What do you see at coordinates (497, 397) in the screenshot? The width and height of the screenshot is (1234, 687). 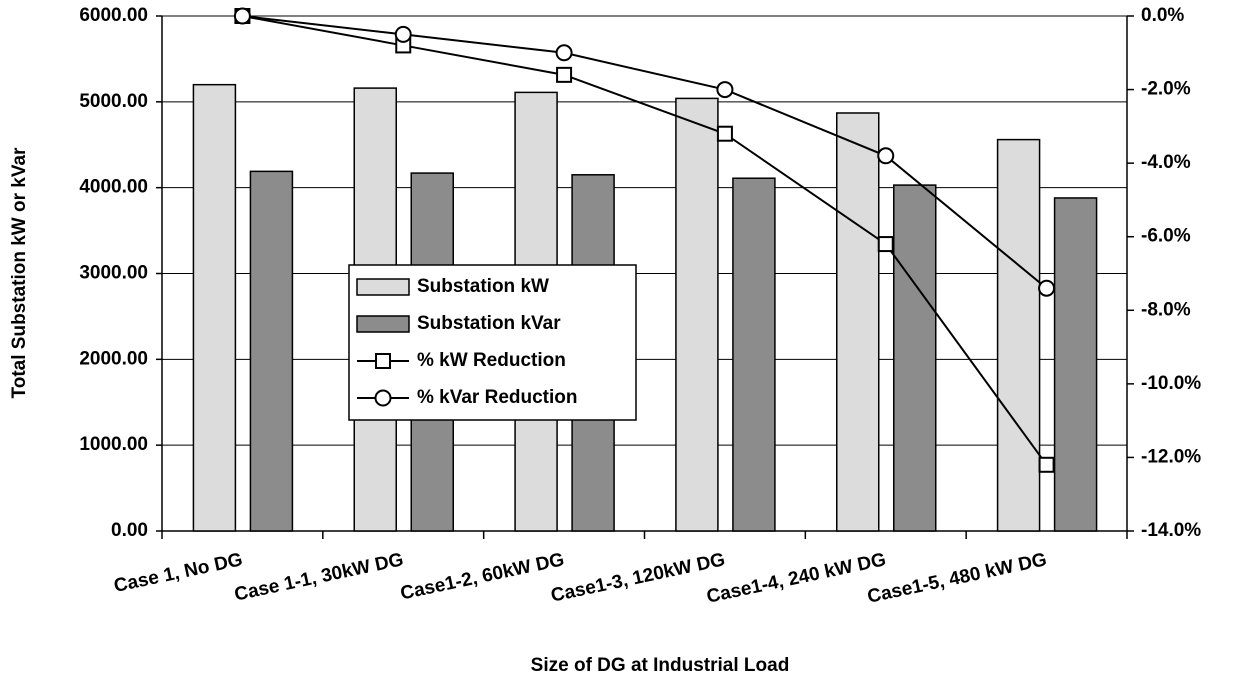 I see `legend-label: % kVar Reduction` at bounding box center [497, 397].